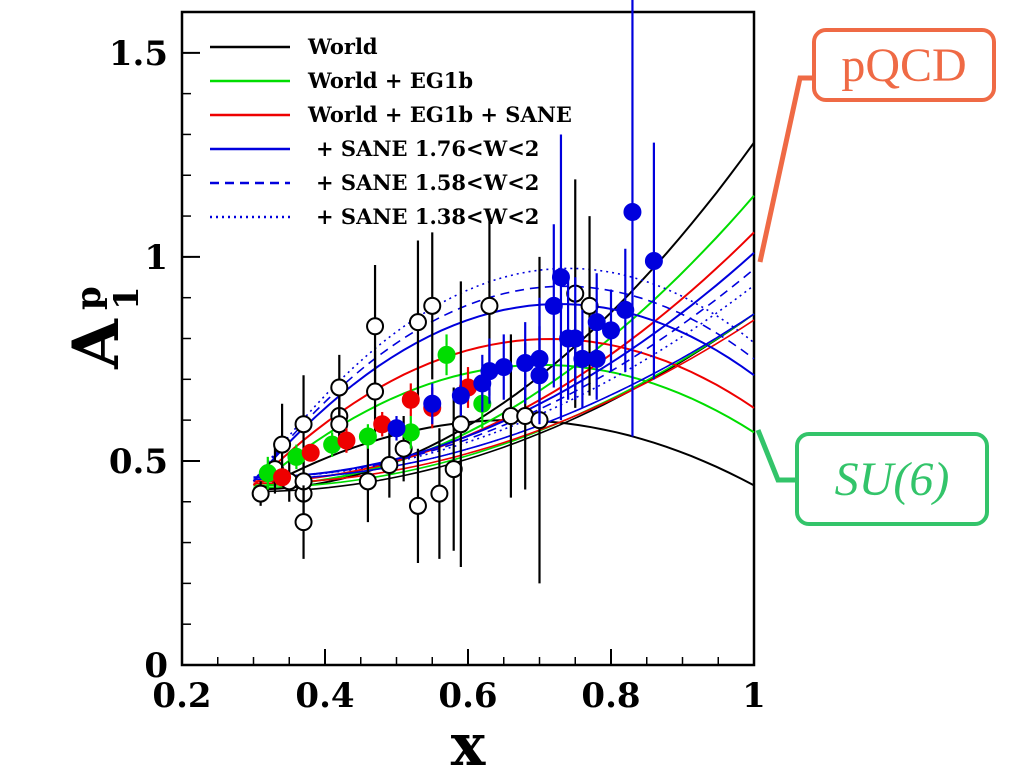 The width and height of the screenshot is (1010, 771). I want to click on svg-text: p, so click(89, 298).